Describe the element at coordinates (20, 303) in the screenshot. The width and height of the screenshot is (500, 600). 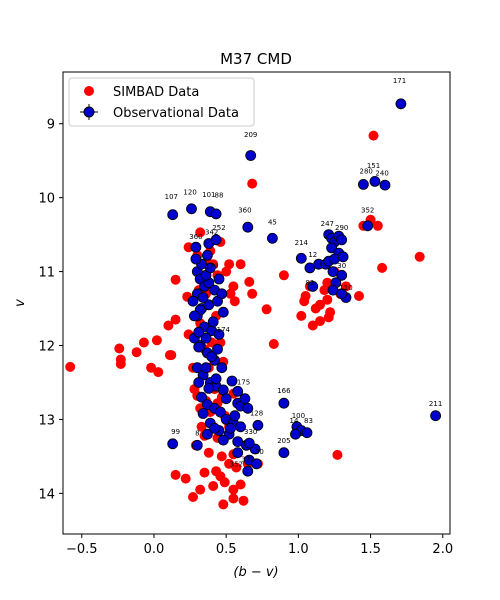
I see `y-axis-label: v` at that location.